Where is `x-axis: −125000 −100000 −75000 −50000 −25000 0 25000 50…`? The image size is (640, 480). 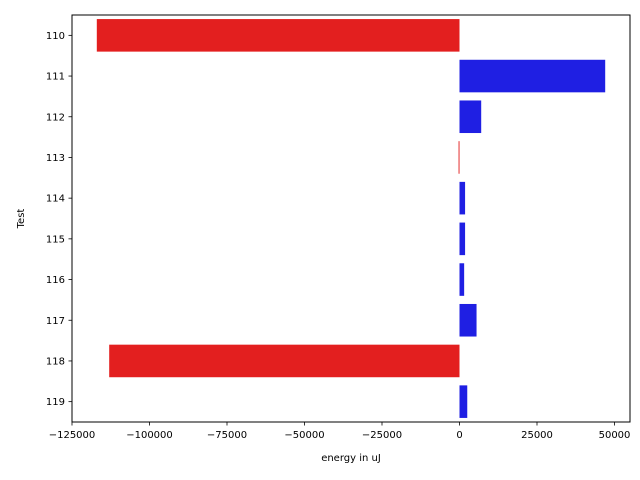
x-axis: −125000 −100000 −75000 −50000 −25000 0 25000 50… is located at coordinates (340, 431).